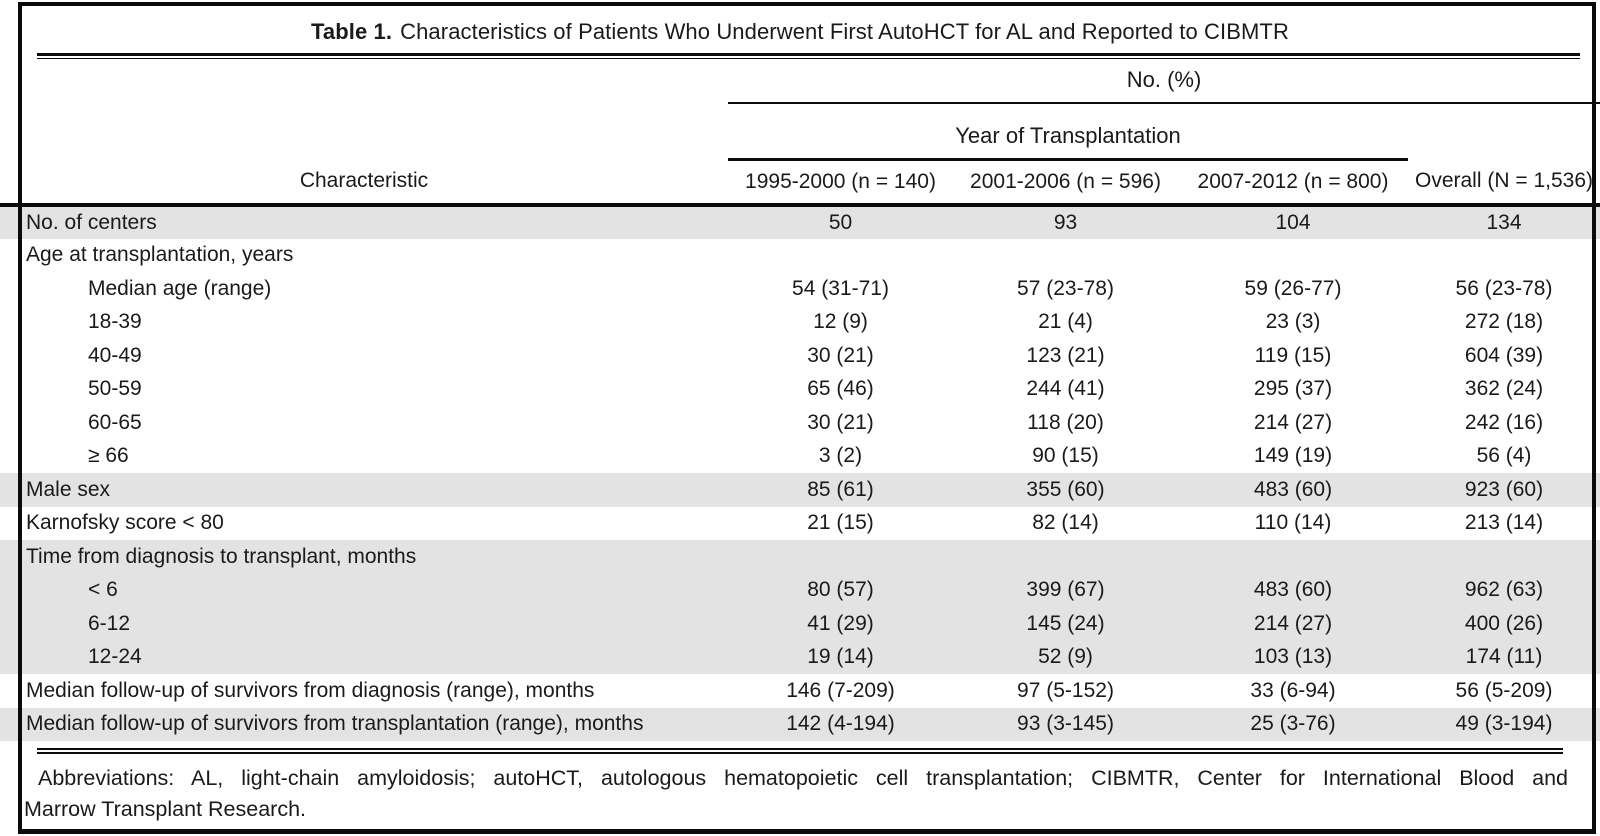  What do you see at coordinates (840, 183) in the screenshot?
I see `column-header-1995-2000: 1995-2000 (n = 140)` at bounding box center [840, 183].